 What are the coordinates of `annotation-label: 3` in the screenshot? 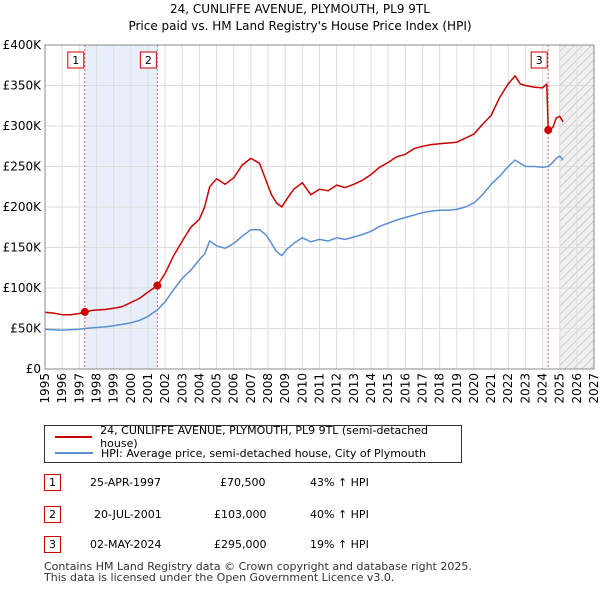 It's located at (539, 60).